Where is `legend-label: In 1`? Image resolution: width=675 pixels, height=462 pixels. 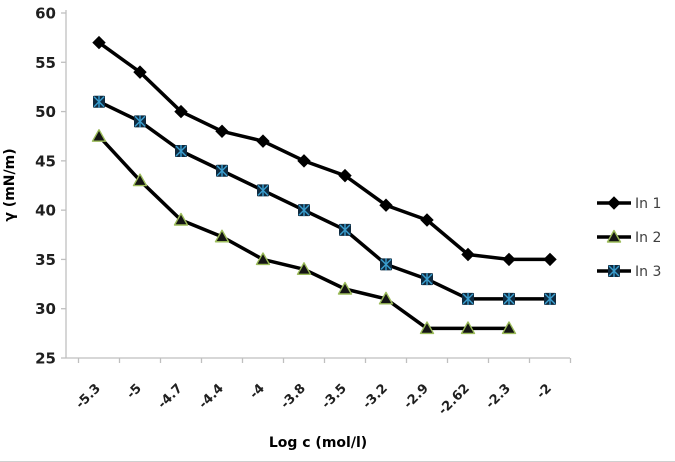
legend-label: In 1 is located at coordinates (648, 204).